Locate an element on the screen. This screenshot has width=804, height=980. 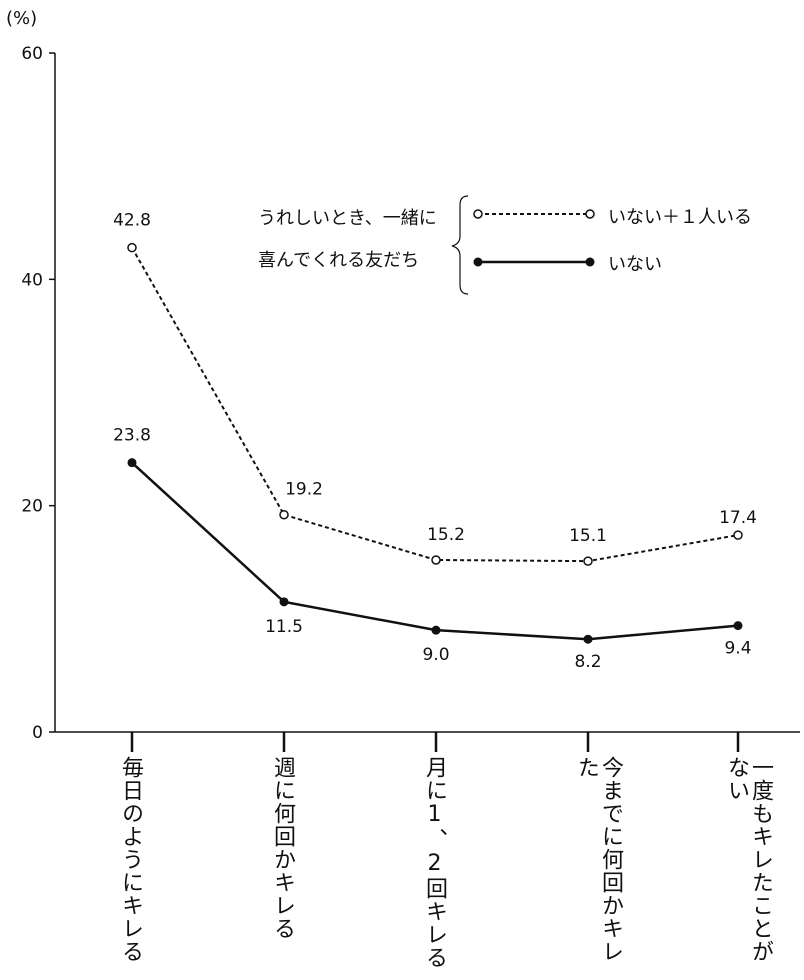
data-label-1-2: 9.0 is located at coordinates (435, 655).